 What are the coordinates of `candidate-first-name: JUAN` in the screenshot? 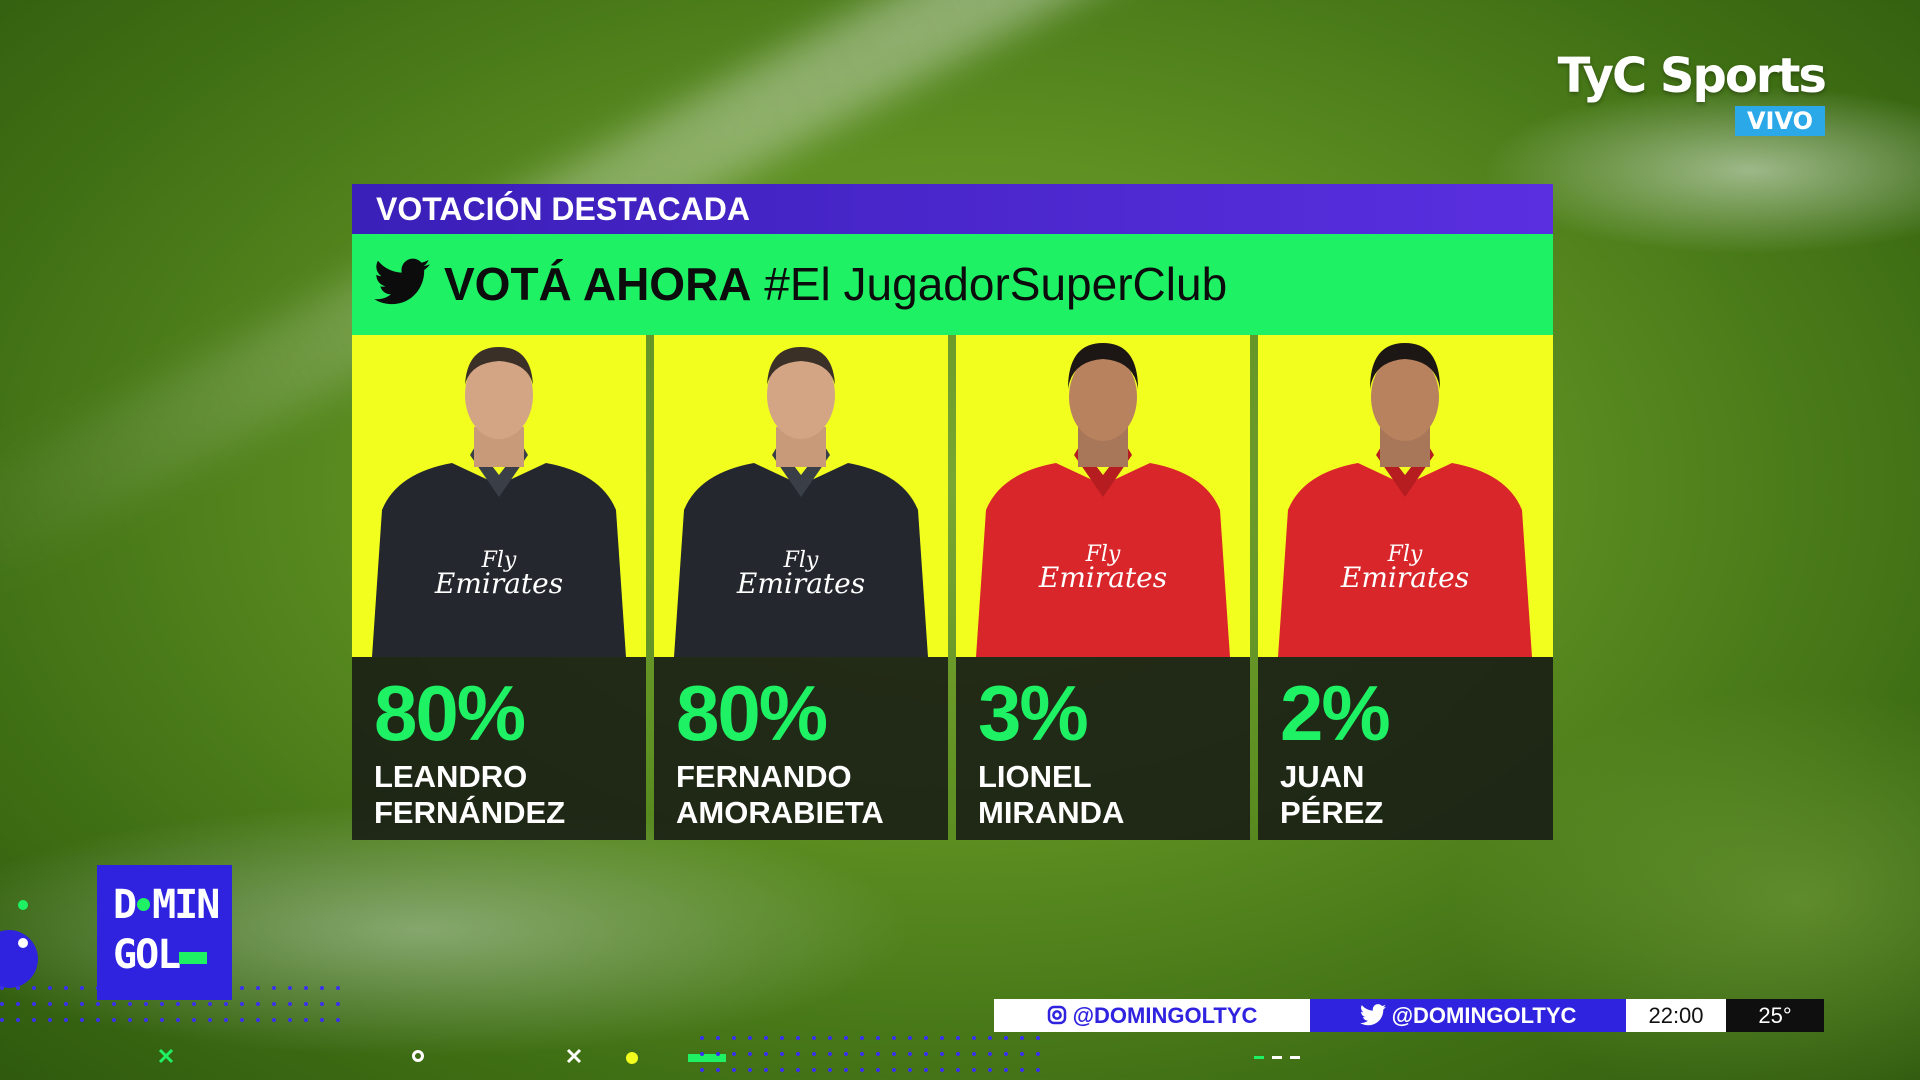 It's located at (1322, 776).